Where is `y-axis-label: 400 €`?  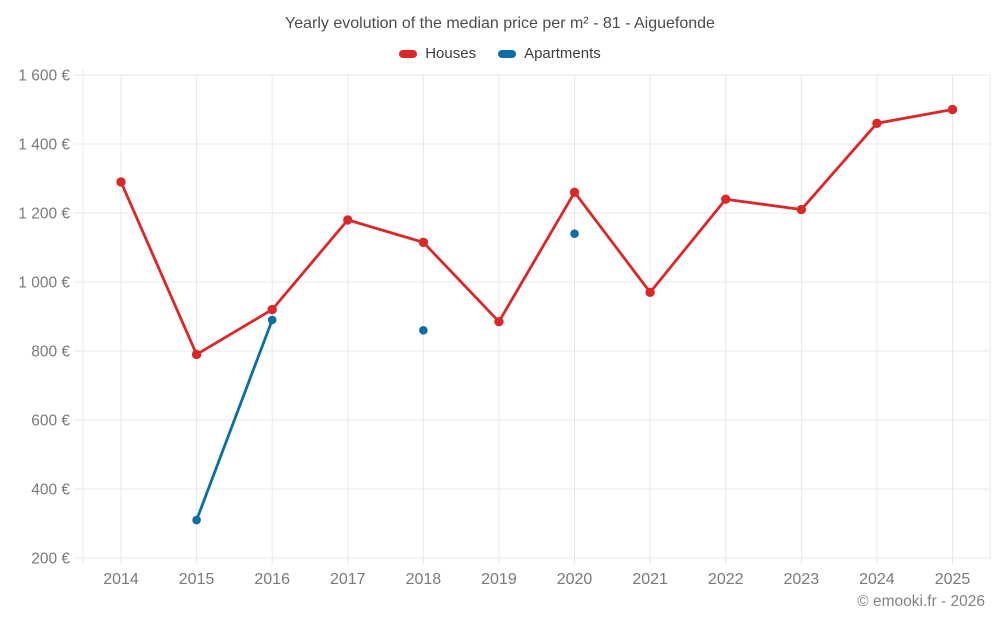 y-axis-label: 400 € is located at coordinates (50, 489).